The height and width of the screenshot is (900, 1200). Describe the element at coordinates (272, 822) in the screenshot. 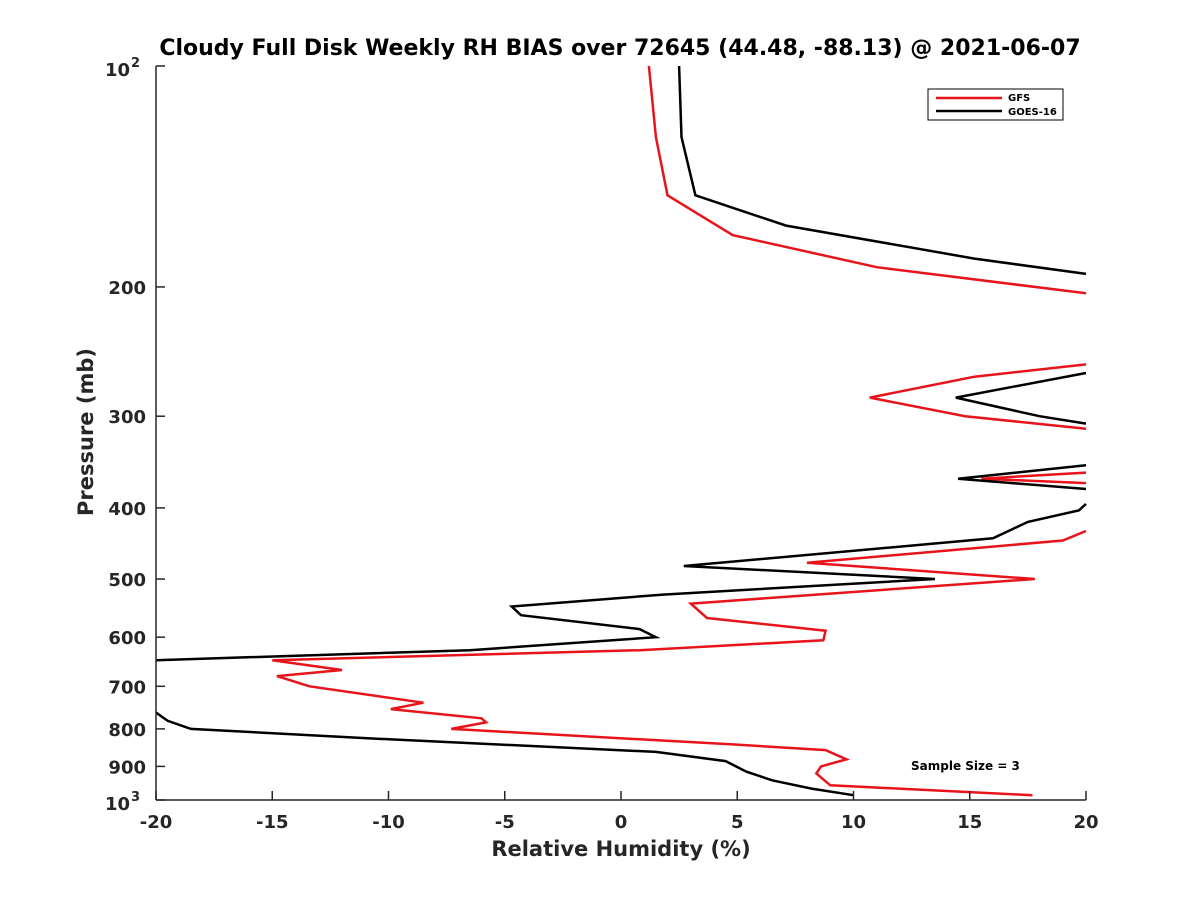

I see `x-tick-label: -15` at that location.